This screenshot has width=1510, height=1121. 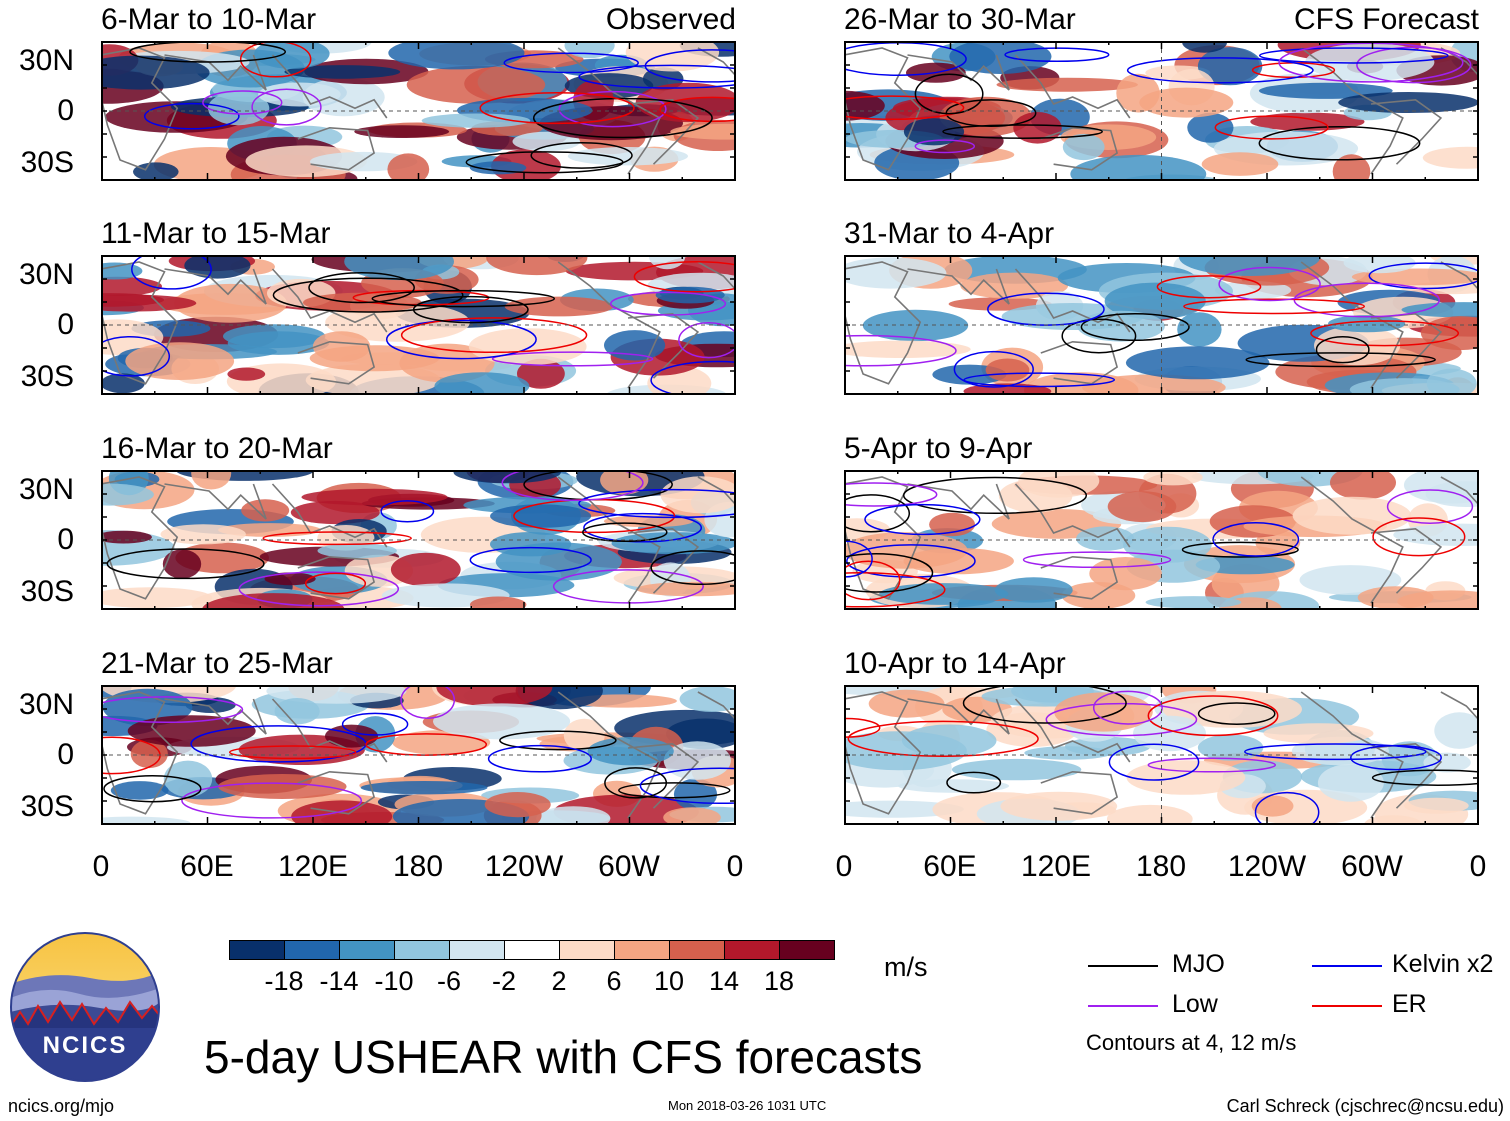 What do you see at coordinates (1198, 964) in the screenshot?
I see `legend-label-mjo: MJO` at bounding box center [1198, 964].